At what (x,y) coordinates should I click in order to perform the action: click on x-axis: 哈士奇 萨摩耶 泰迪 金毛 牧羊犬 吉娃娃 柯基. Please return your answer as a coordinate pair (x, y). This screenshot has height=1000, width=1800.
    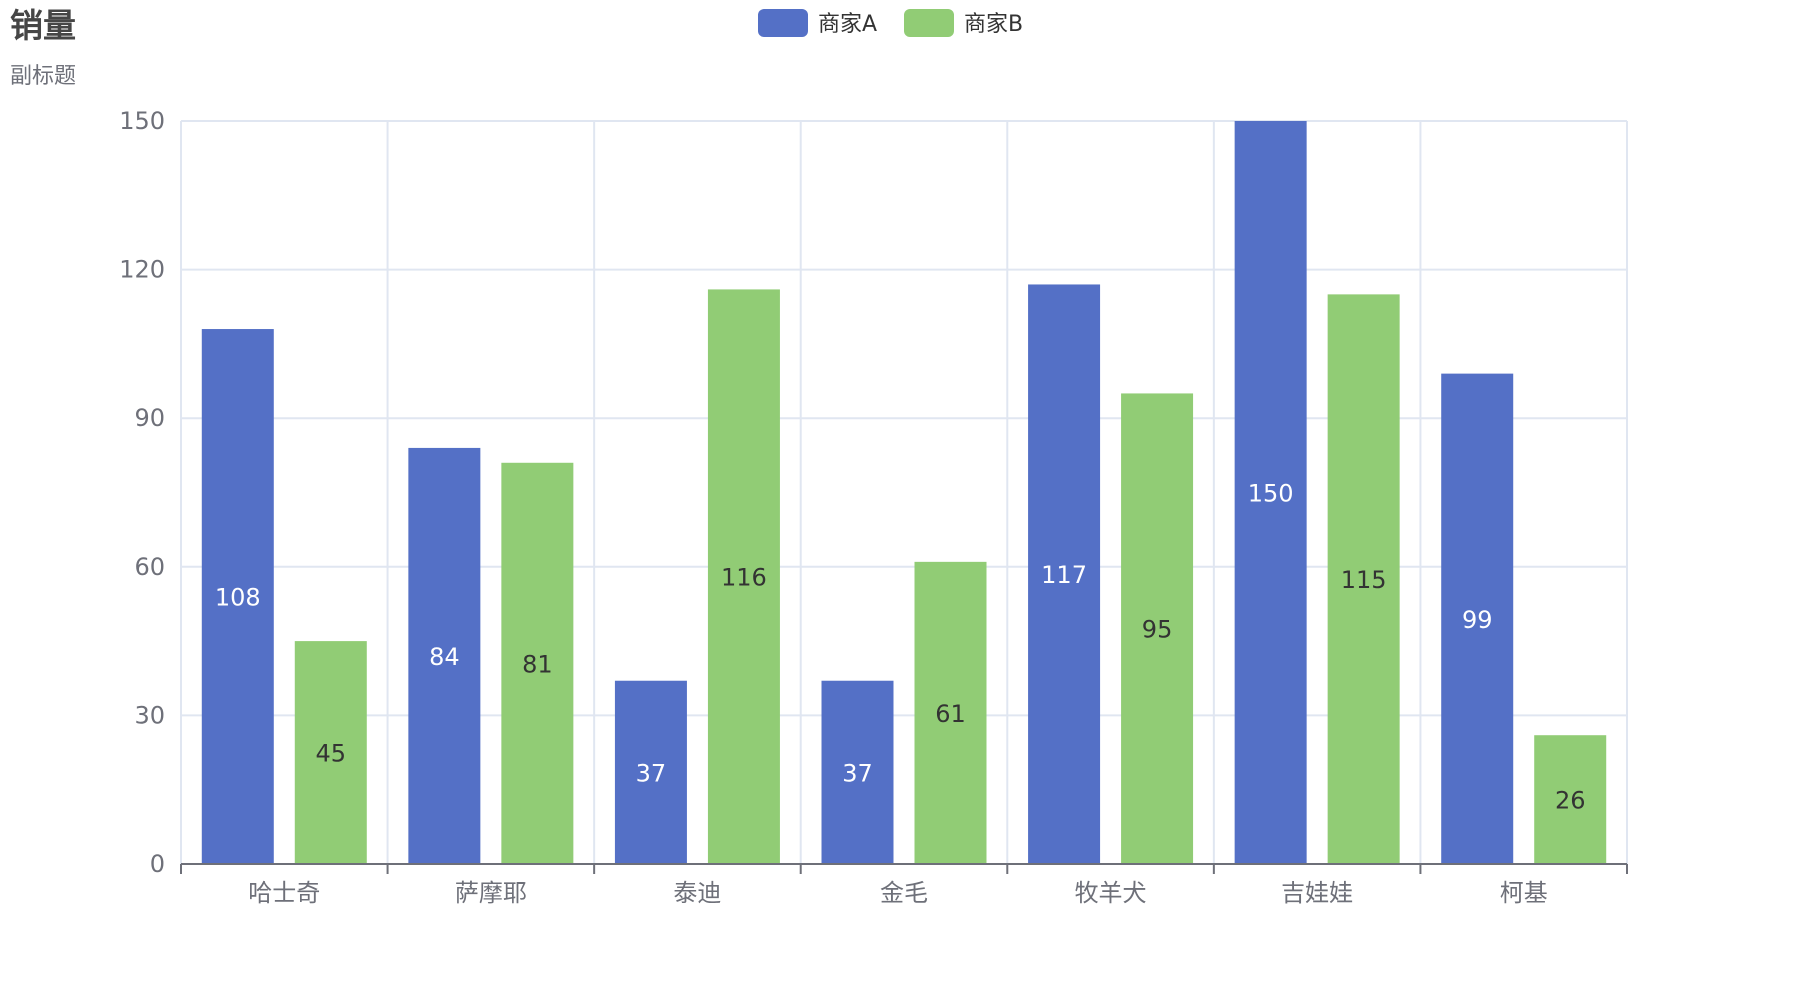
    Looking at the image, I should click on (904, 885).